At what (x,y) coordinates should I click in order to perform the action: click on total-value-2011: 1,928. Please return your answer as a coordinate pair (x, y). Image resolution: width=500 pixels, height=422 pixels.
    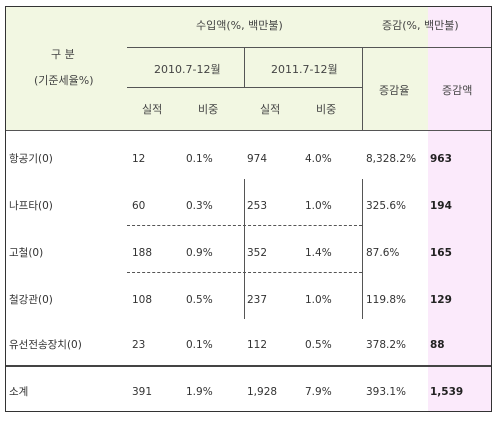
    Looking at the image, I should click on (262, 392).